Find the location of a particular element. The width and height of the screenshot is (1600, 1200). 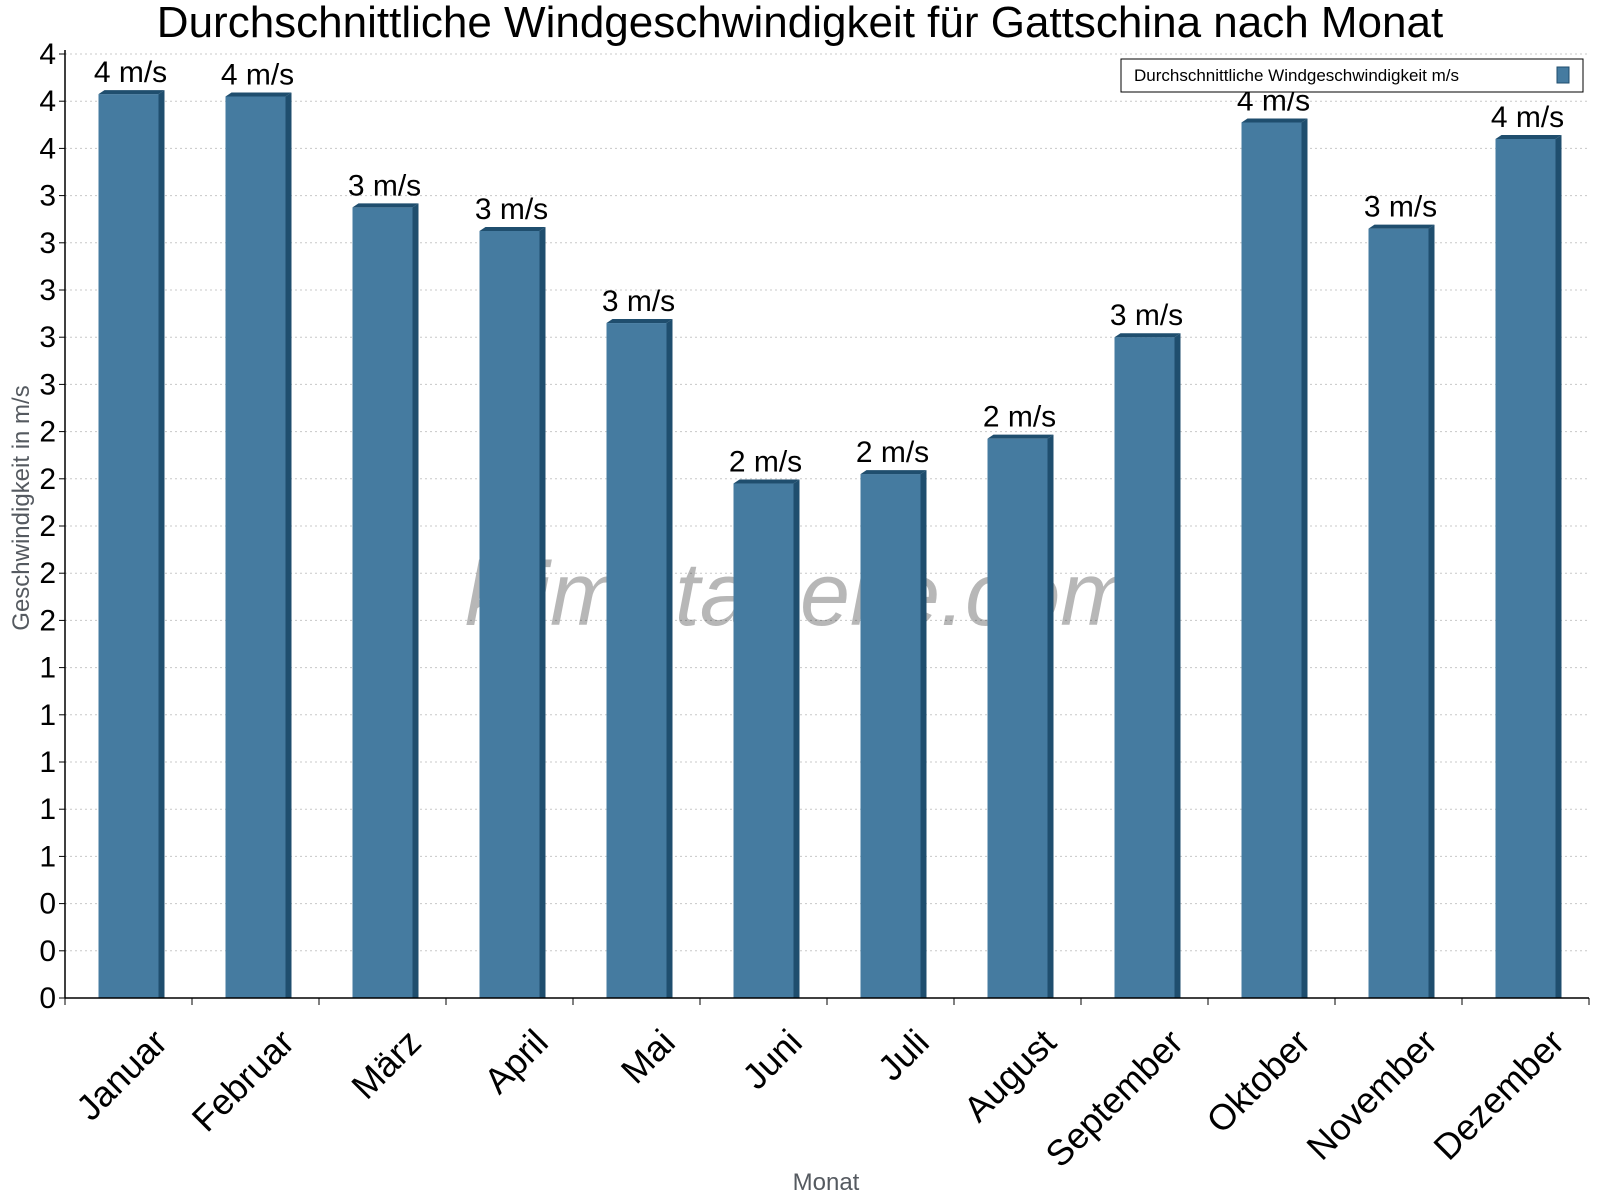

bar-mai is located at coordinates (639, 658).